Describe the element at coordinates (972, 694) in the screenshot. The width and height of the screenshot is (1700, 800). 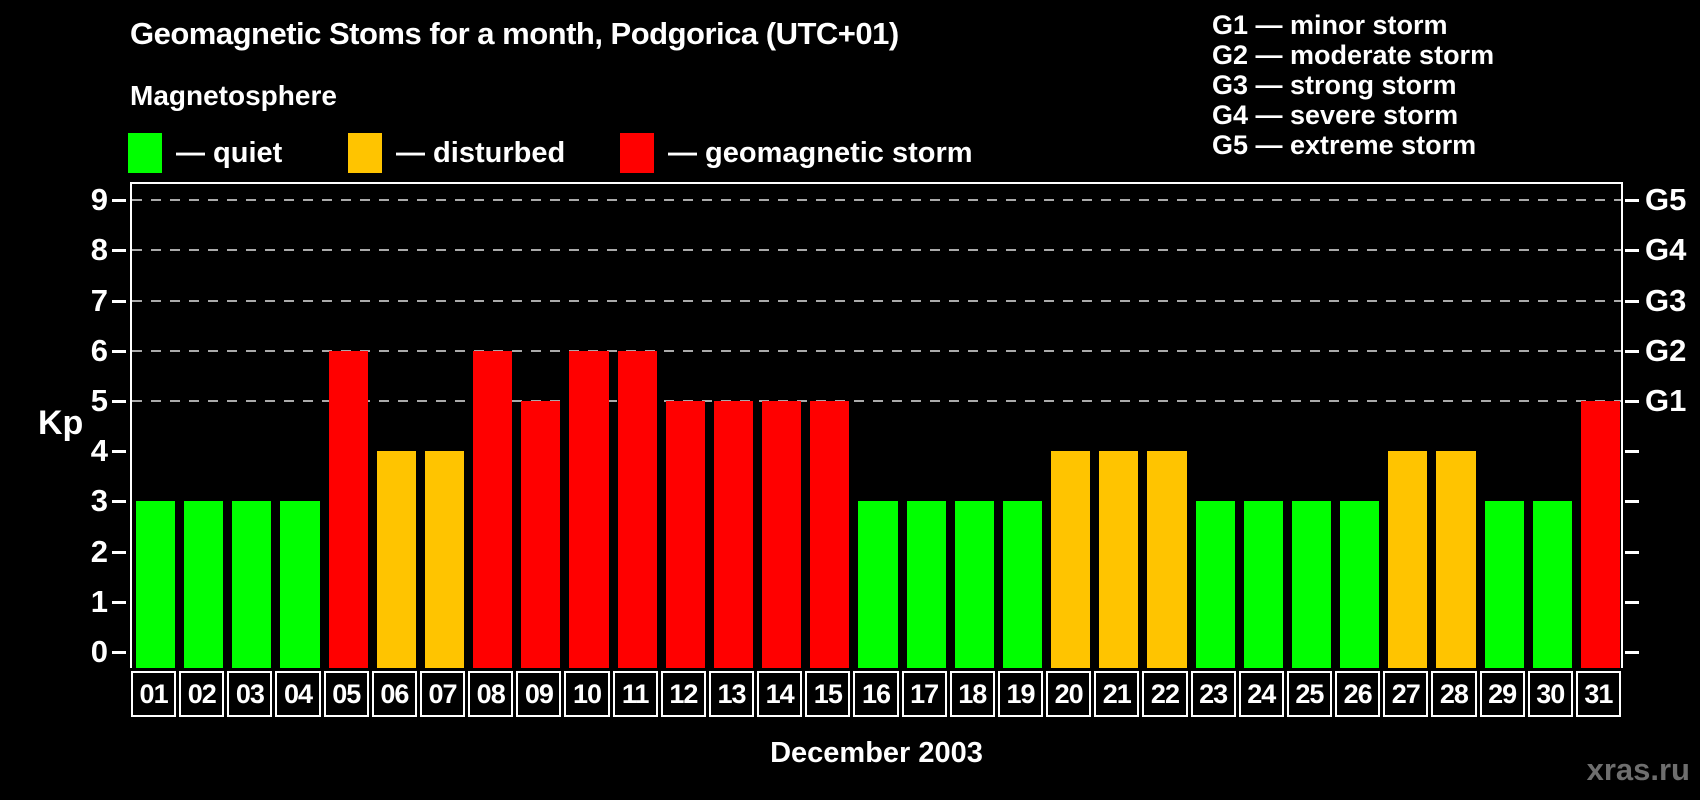
I see `day-label-18: 18` at that location.